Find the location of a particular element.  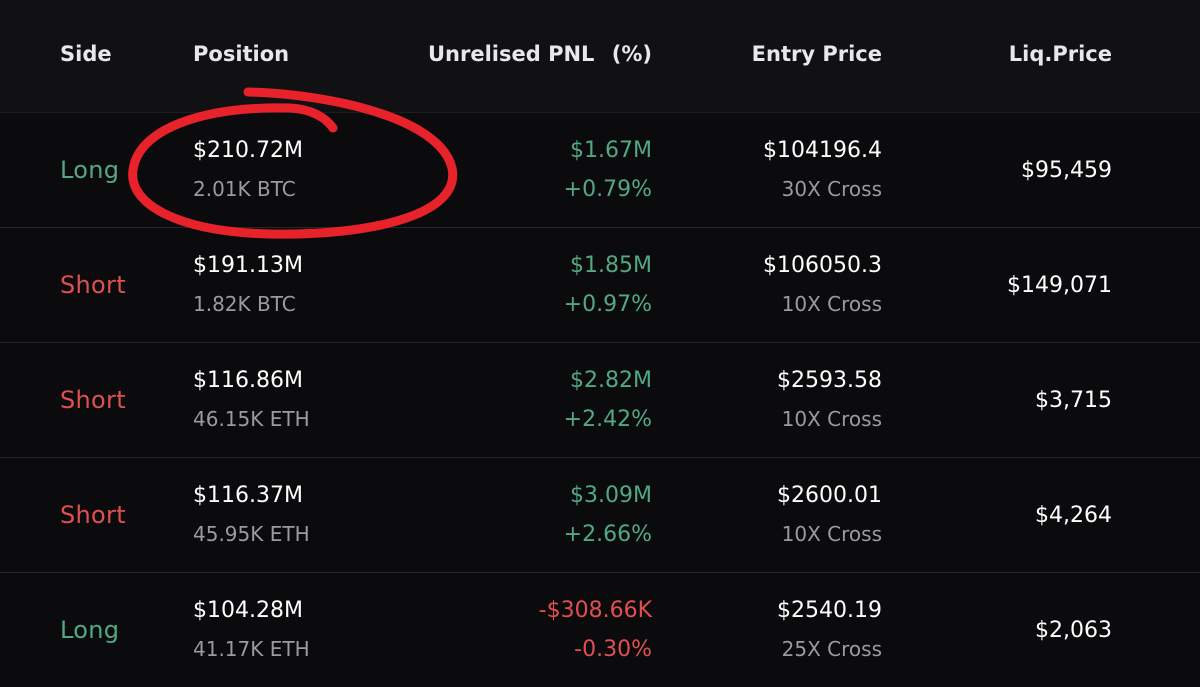

liq-price: $3,715 is located at coordinates (1073, 400).